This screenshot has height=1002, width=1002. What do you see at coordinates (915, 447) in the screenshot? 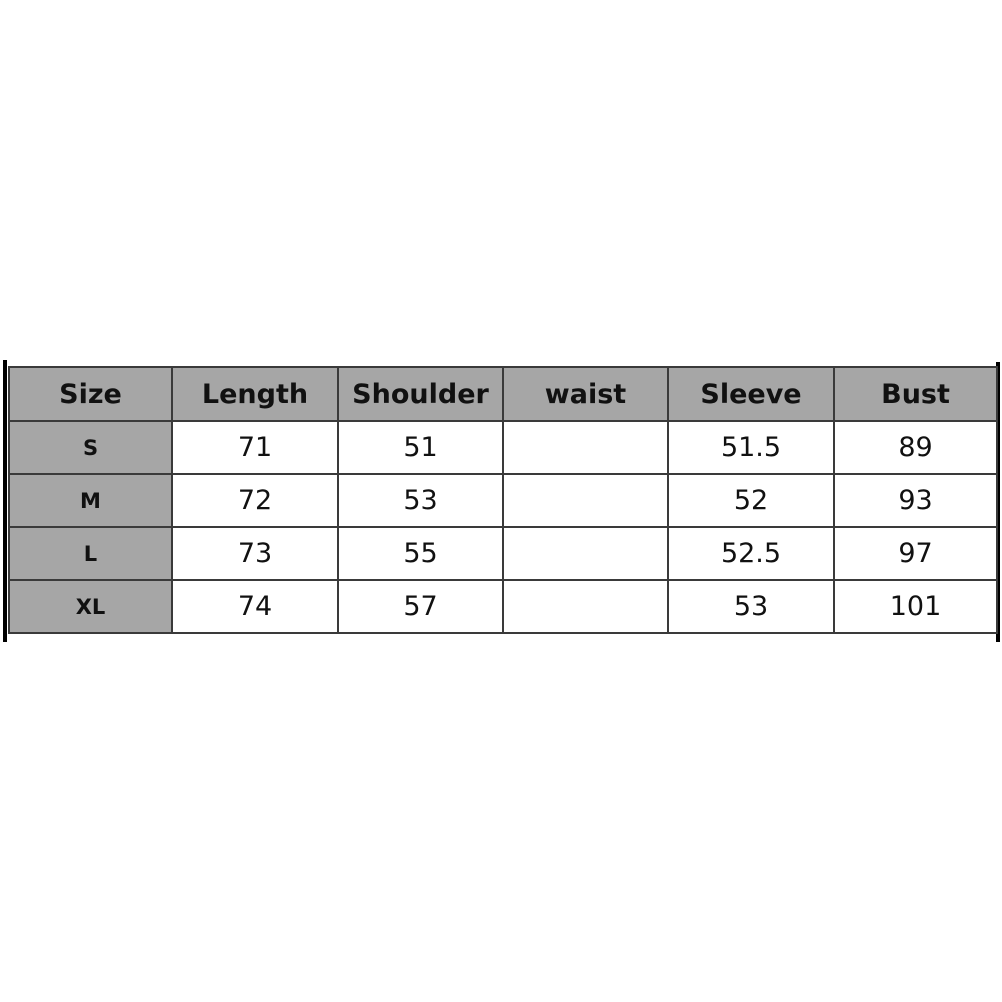
I see `cell-bust: 89` at bounding box center [915, 447].